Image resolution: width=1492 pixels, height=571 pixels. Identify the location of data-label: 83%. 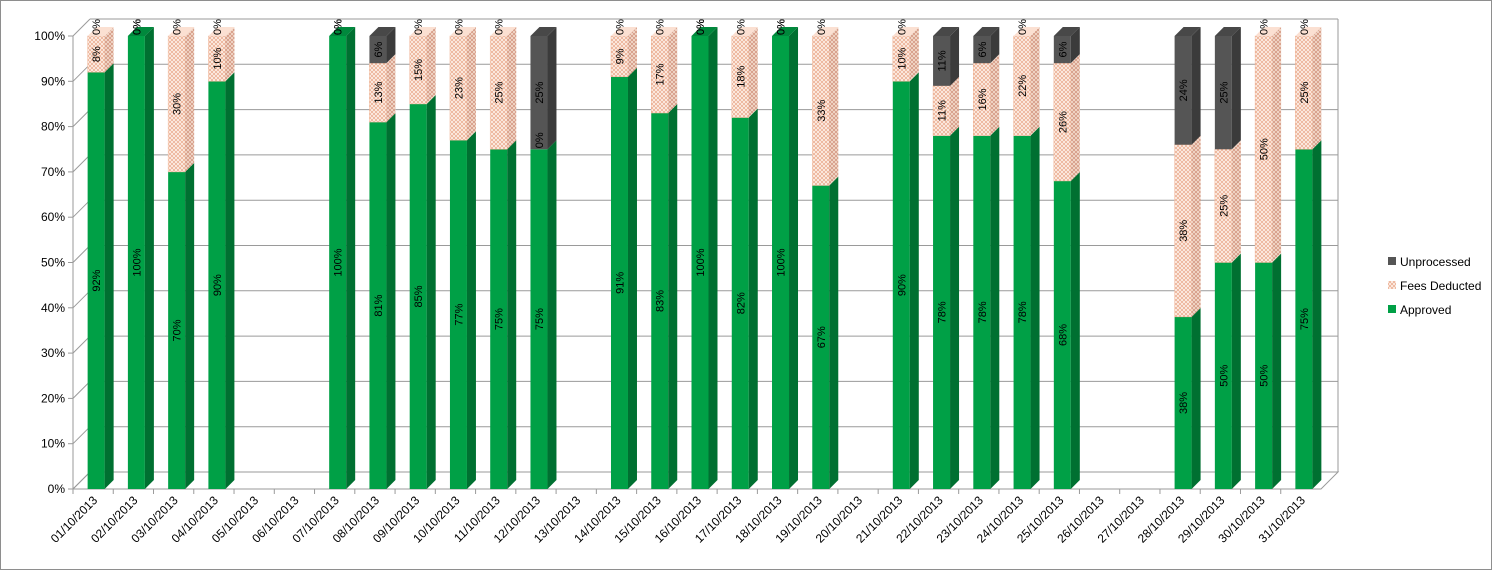
(661, 301).